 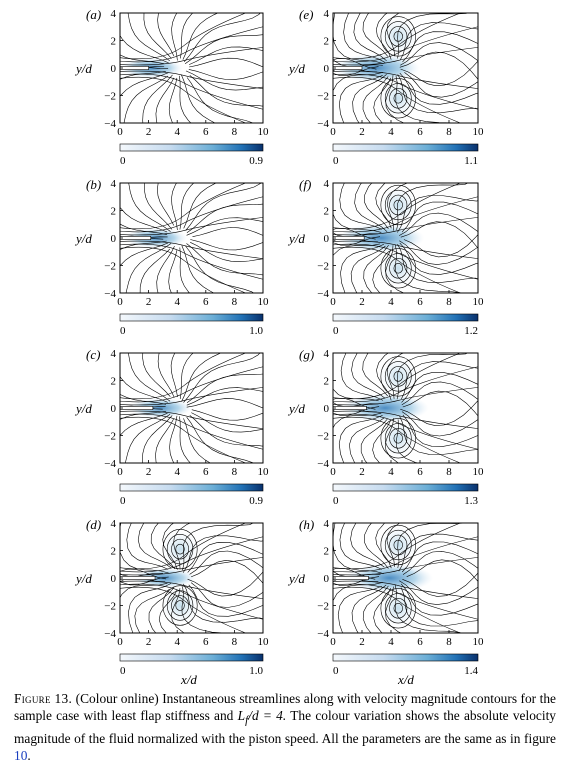 I want to click on panel-b: 0 2 4 6 8 10 4 2 0 −2 −4 (b) y/d 0 1.0, so click(x=178, y=238).